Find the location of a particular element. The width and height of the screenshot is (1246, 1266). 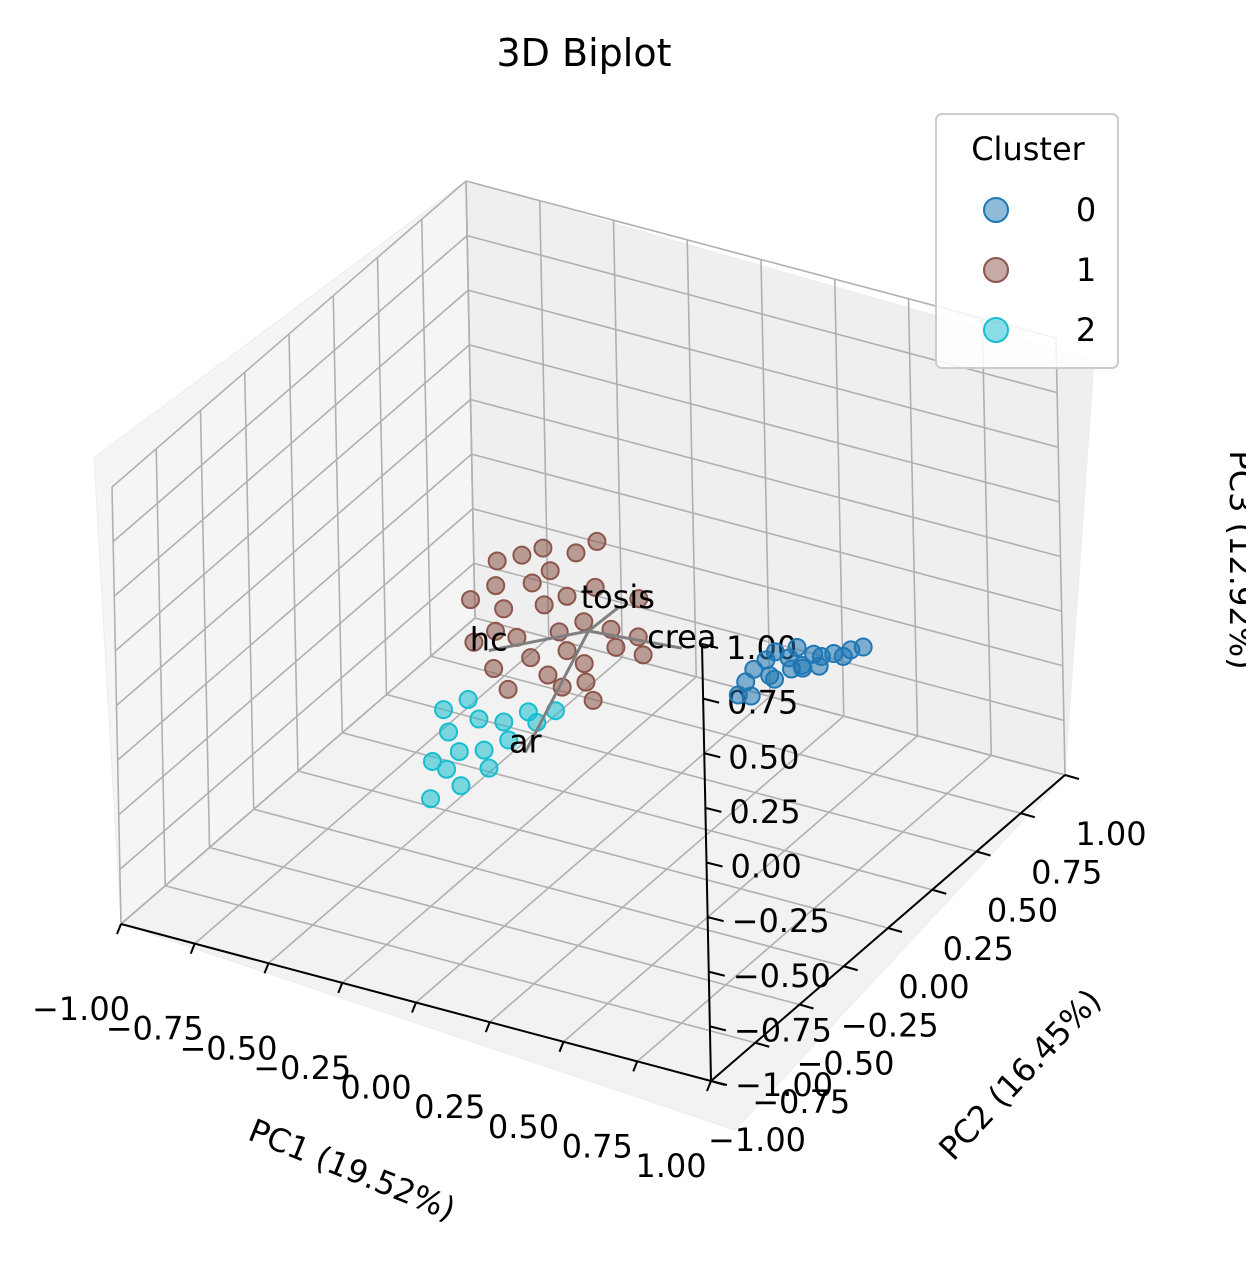

z-tick-label: 0.00 is located at coordinates (766, 867).